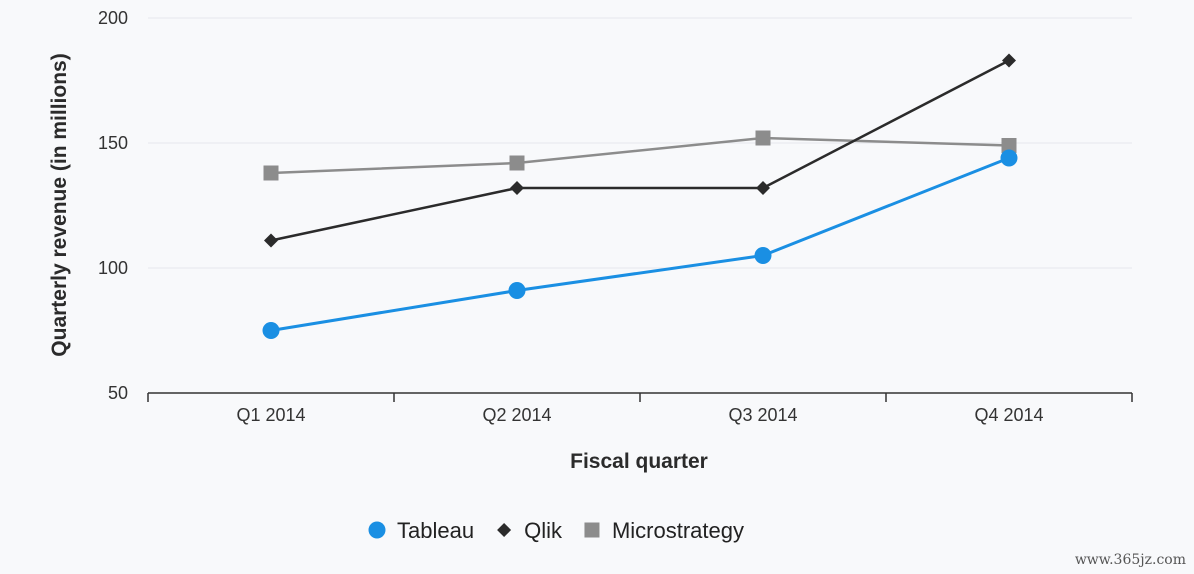 Image resolution: width=1194 pixels, height=574 pixels. Describe the element at coordinates (59, 204) in the screenshot. I see `y-axis-title: Quarterly revenue (in millions)` at that location.